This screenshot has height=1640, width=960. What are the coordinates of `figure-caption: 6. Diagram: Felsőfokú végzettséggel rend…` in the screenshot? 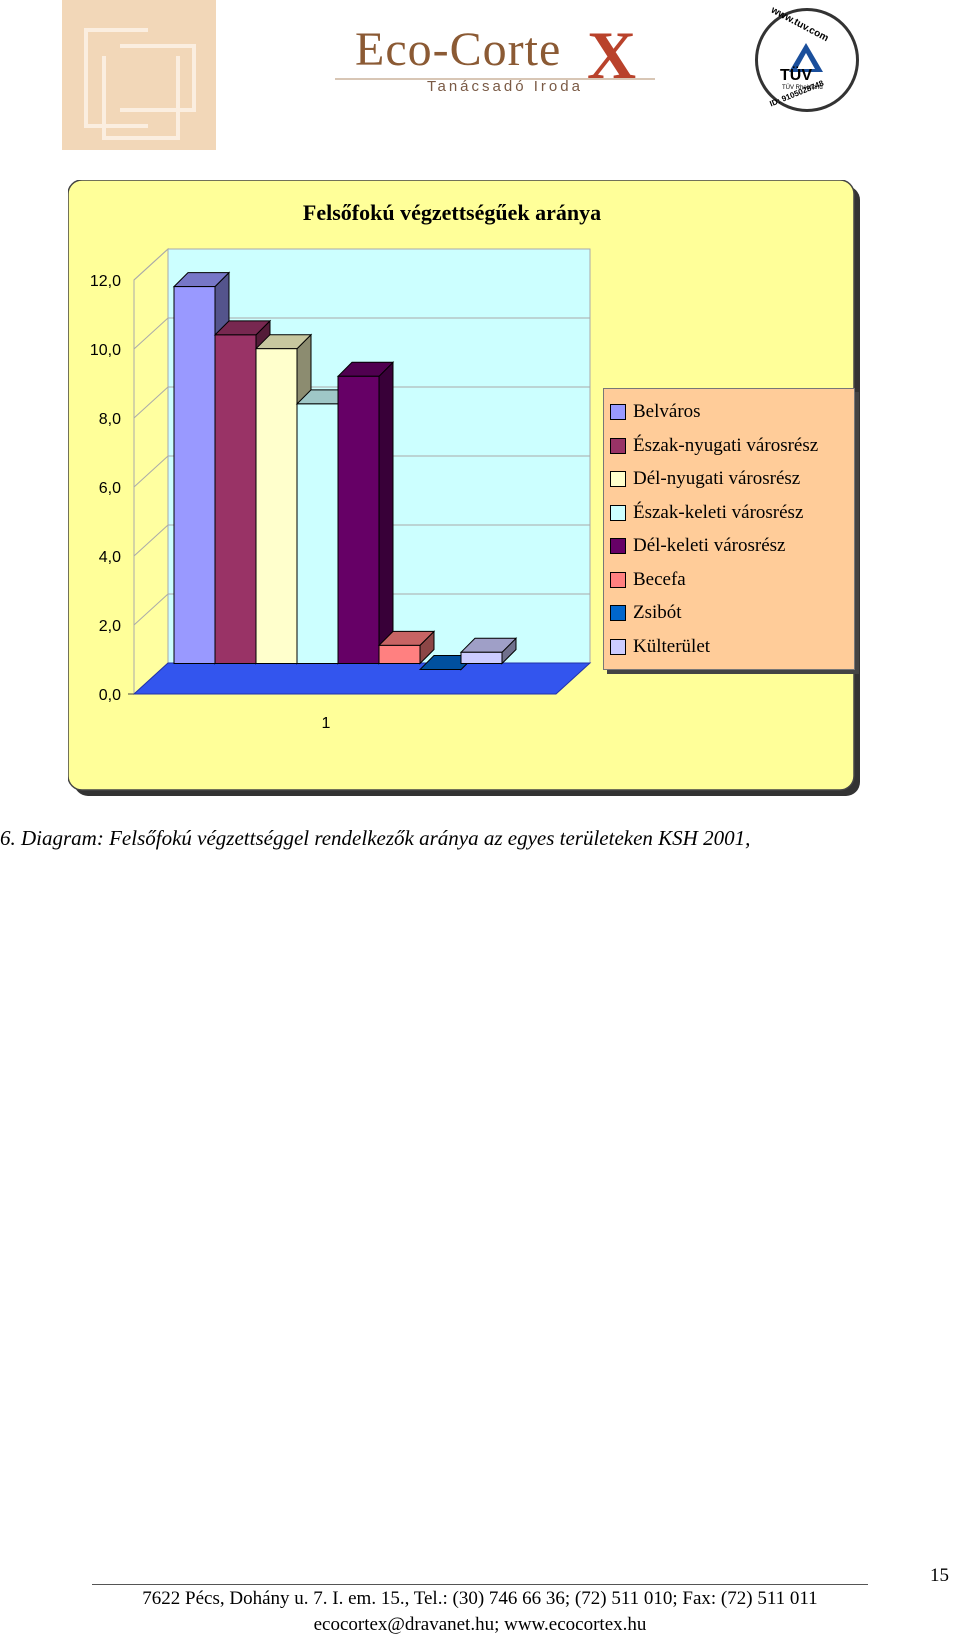 It's located at (375, 838).